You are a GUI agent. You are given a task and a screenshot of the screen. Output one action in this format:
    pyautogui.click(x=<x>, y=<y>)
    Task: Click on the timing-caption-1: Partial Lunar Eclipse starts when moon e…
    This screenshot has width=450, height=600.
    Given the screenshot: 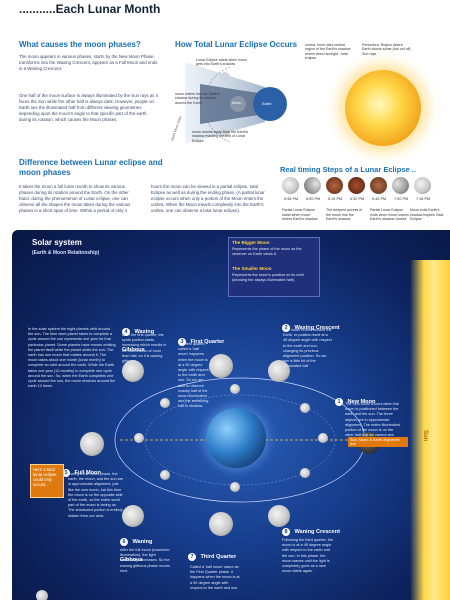 What is the action you would take?
    pyautogui.click(x=300, y=215)
    